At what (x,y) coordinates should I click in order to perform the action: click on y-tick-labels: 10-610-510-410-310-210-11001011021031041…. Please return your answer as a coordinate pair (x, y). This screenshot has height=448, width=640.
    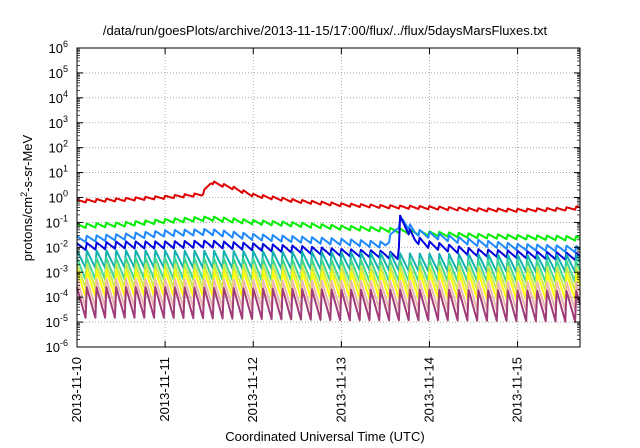
    Looking at the image, I should click on (57, 197).